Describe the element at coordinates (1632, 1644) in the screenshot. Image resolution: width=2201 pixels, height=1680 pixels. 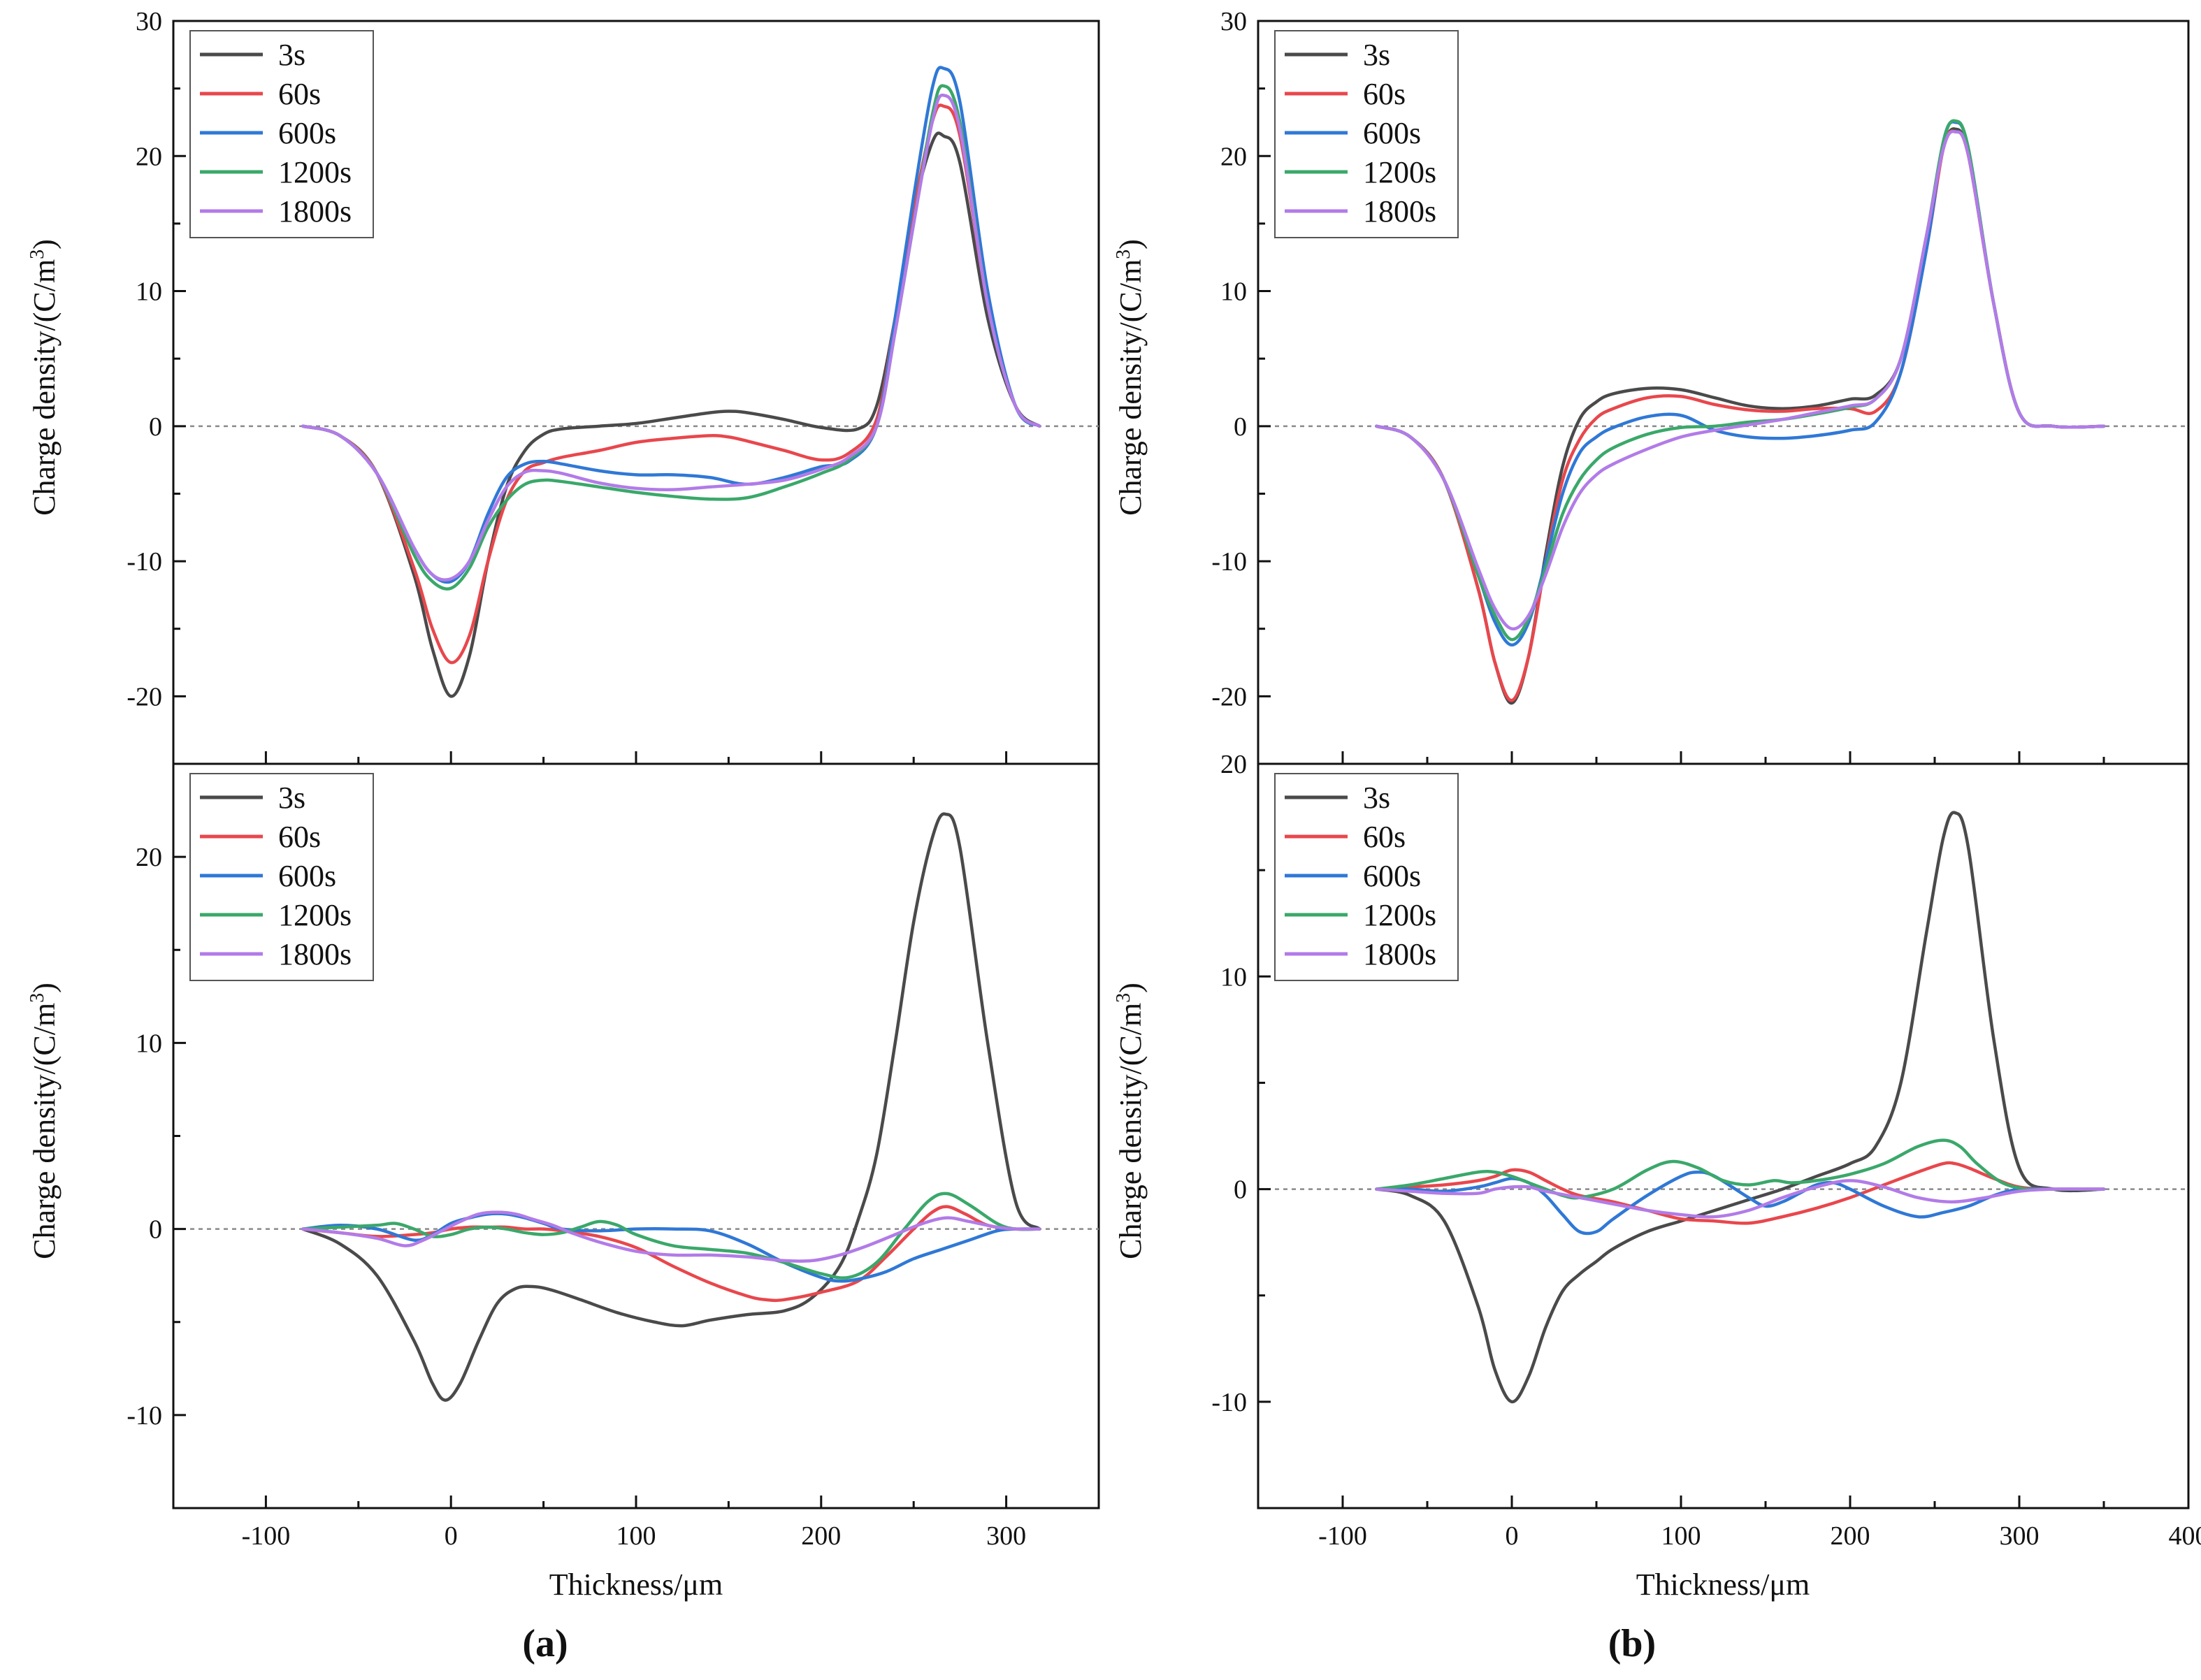
I see `panel-label-b: (b)` at that location.